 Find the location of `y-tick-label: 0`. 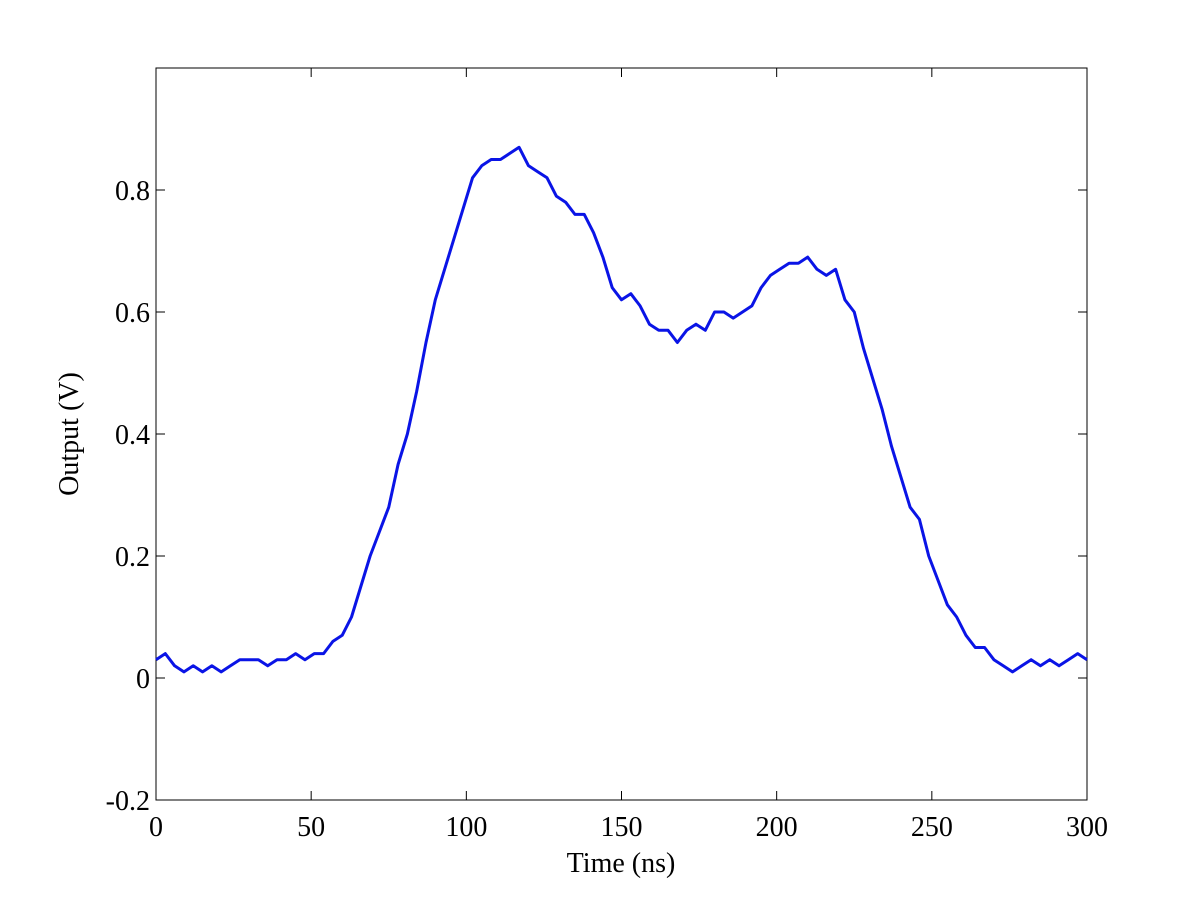

y-tick-label: 0 is located at coordinates (143, 679).